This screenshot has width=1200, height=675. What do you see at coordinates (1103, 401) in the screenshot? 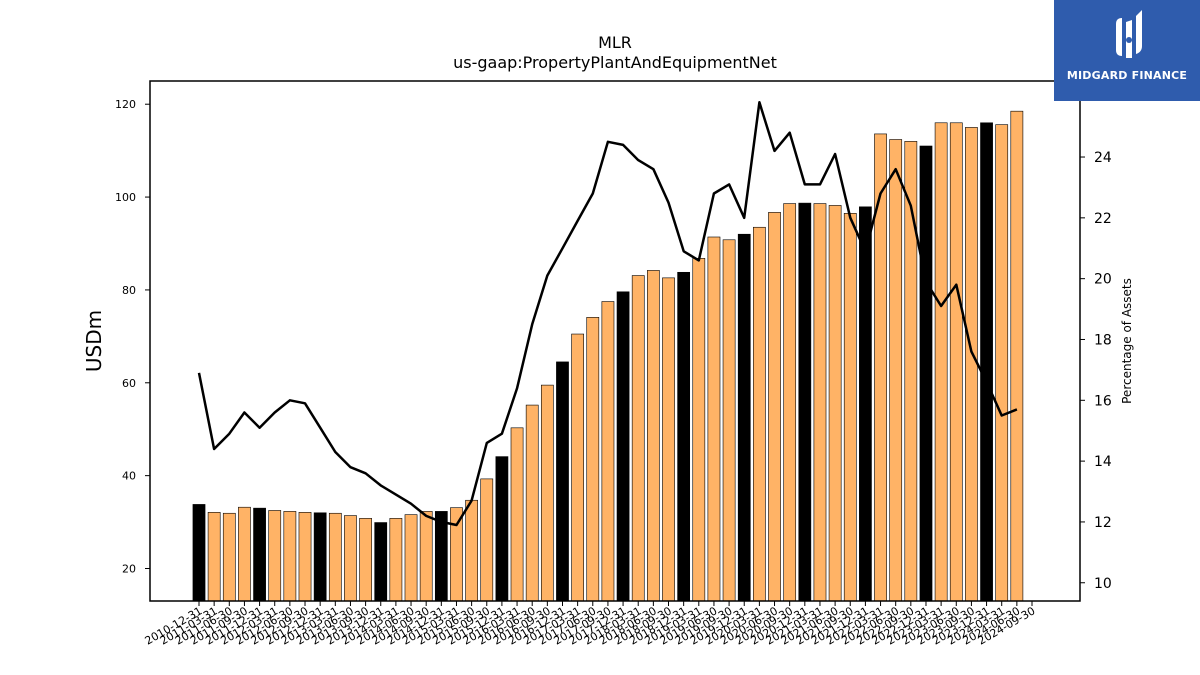
I see `y2-tick-label-16: 16` at bounding box center [1103, 401].